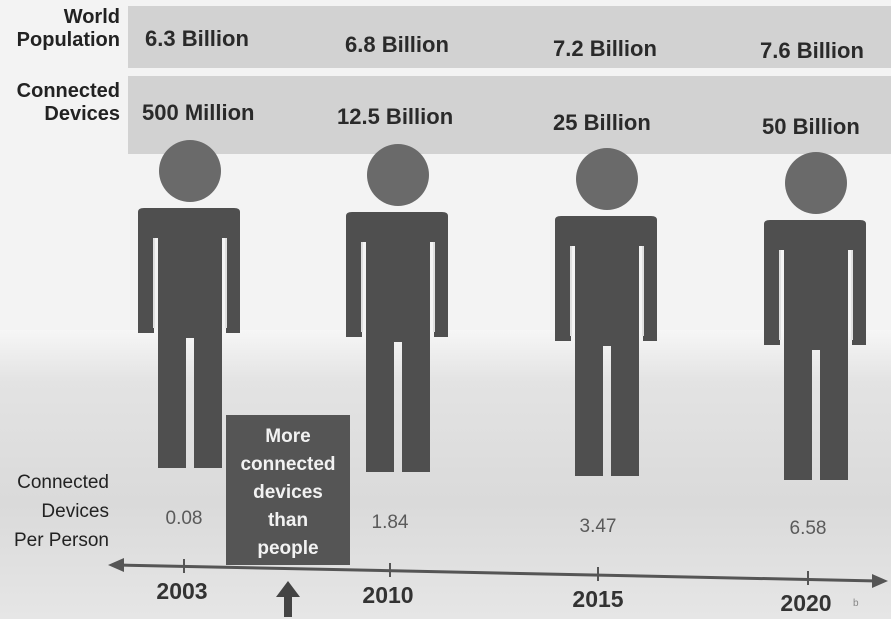 This screenshot has width=891, height=619. Describe the element at coordinates (198, 112) in the screenshot. I see `devices-2003: 500 Million` at that location.